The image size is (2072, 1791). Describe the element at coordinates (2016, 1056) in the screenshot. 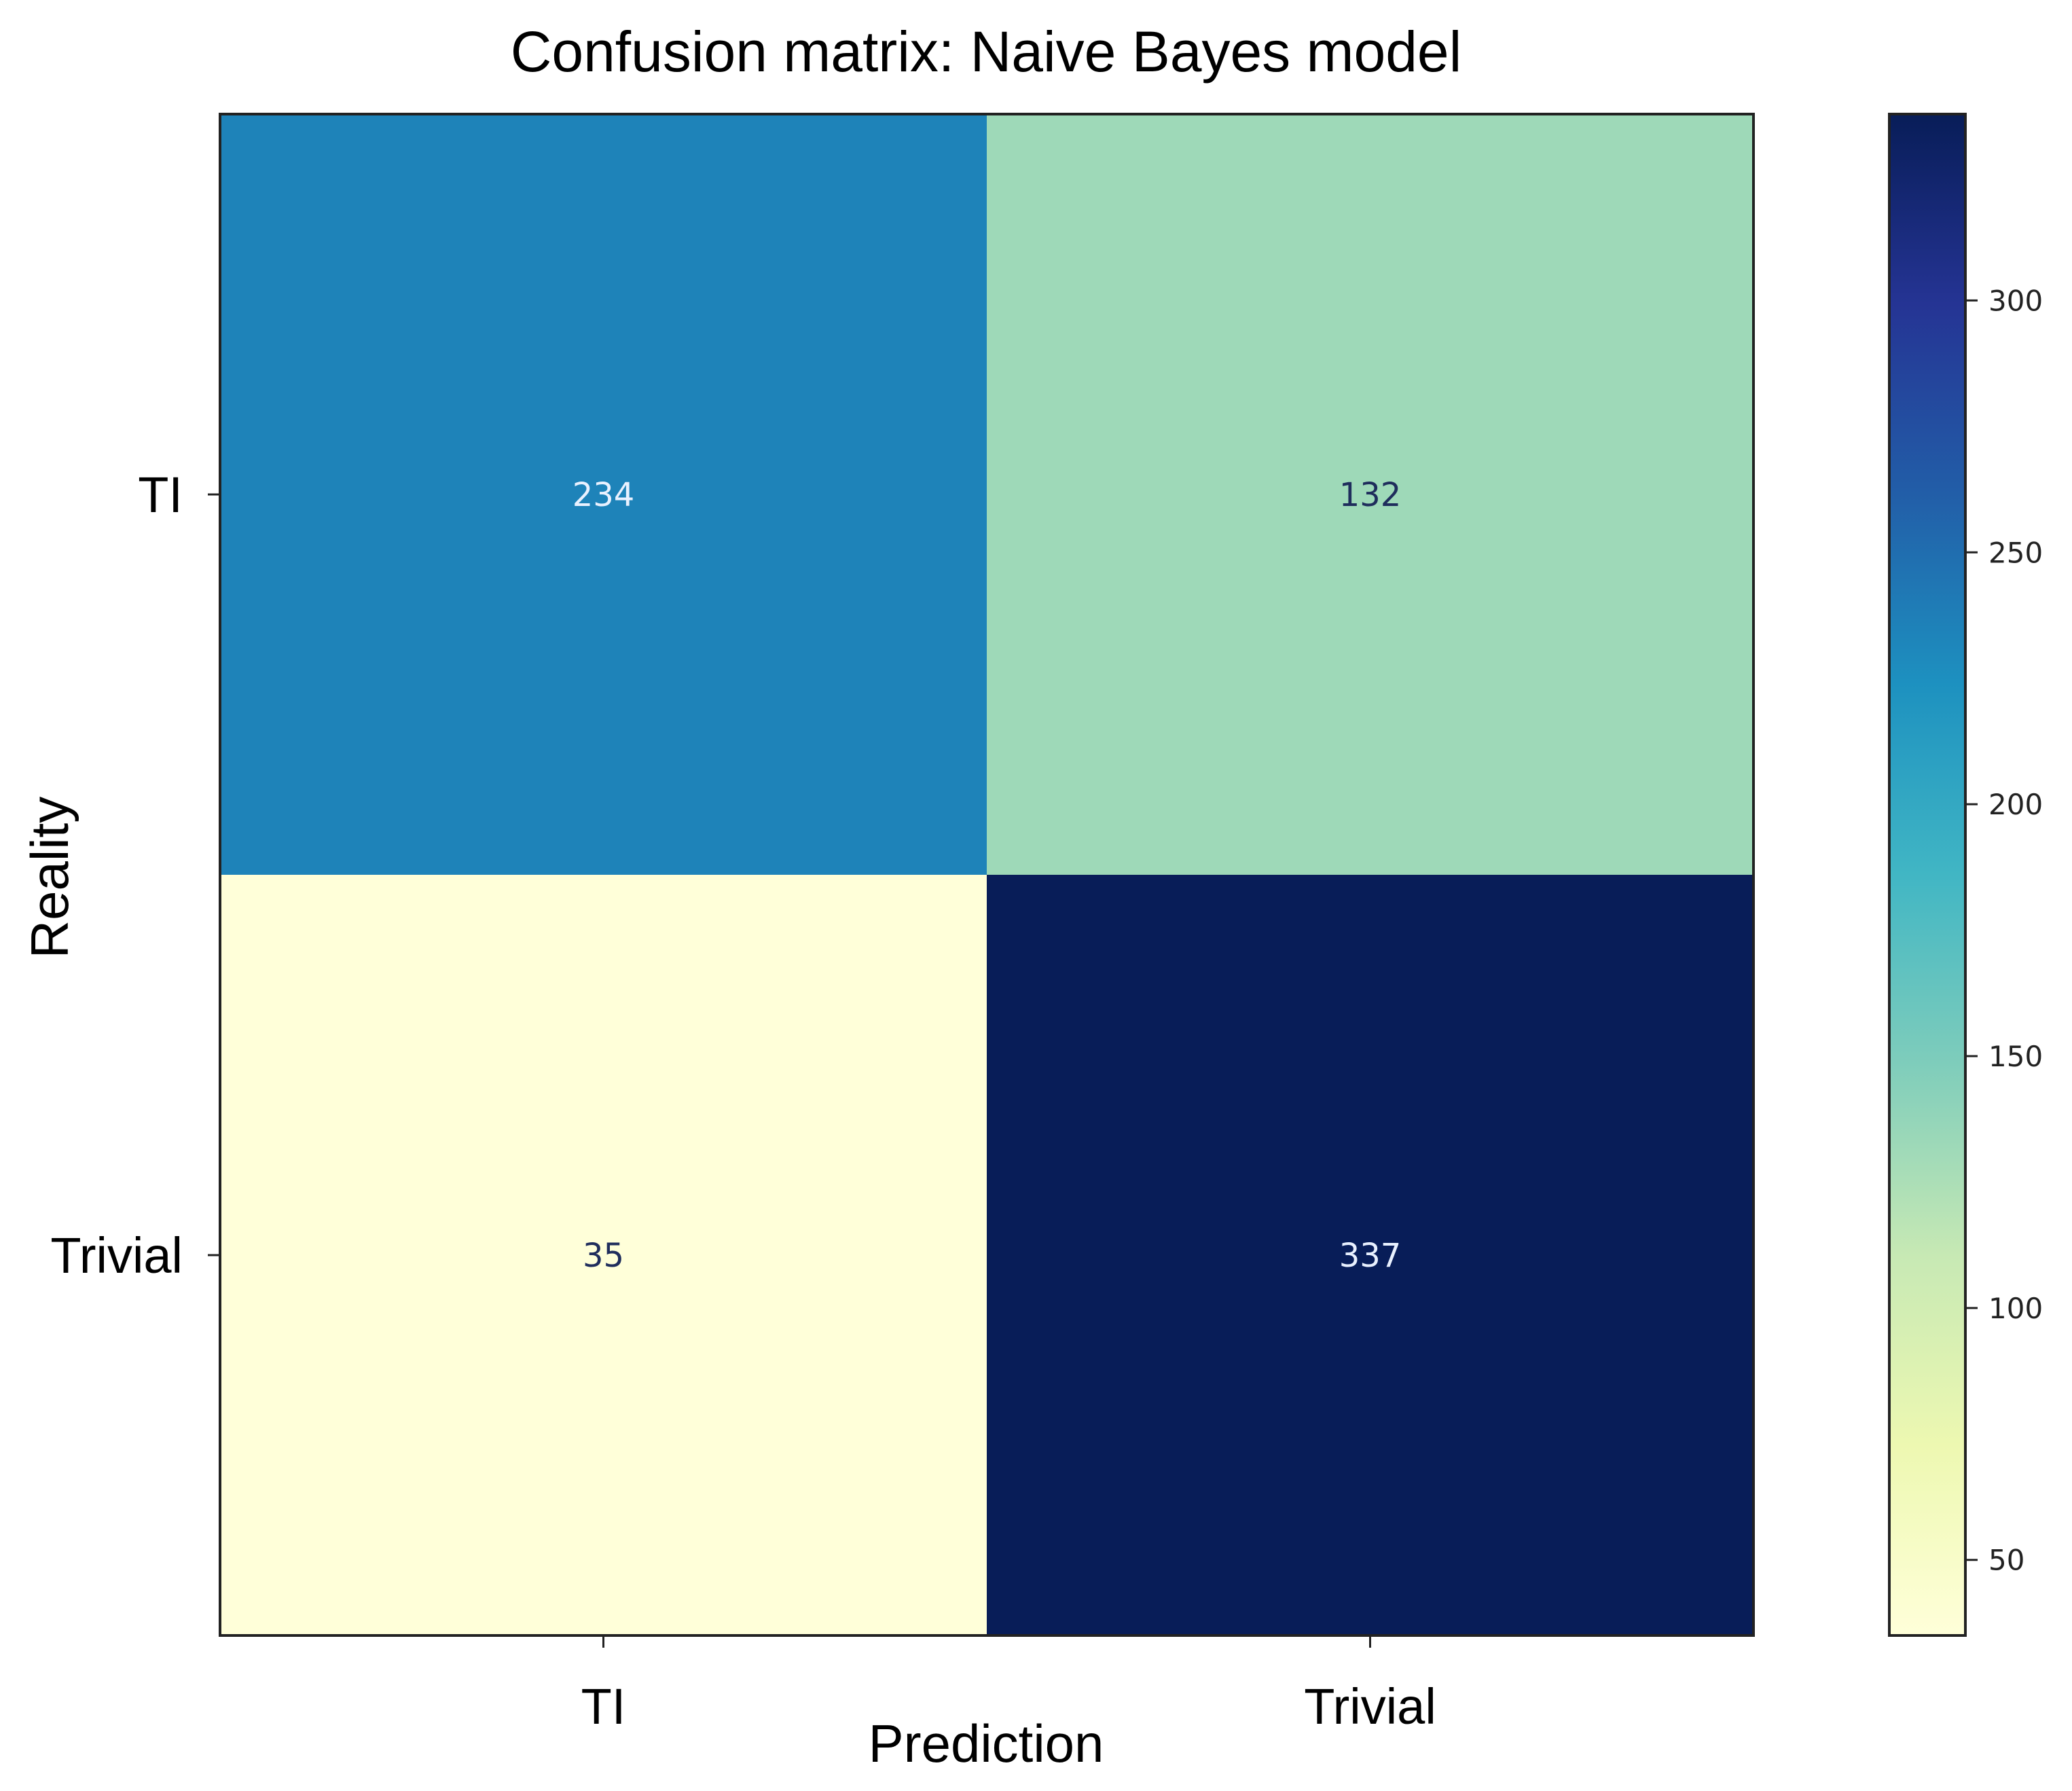

I see `colorbar-tick-label: 150` at that location.